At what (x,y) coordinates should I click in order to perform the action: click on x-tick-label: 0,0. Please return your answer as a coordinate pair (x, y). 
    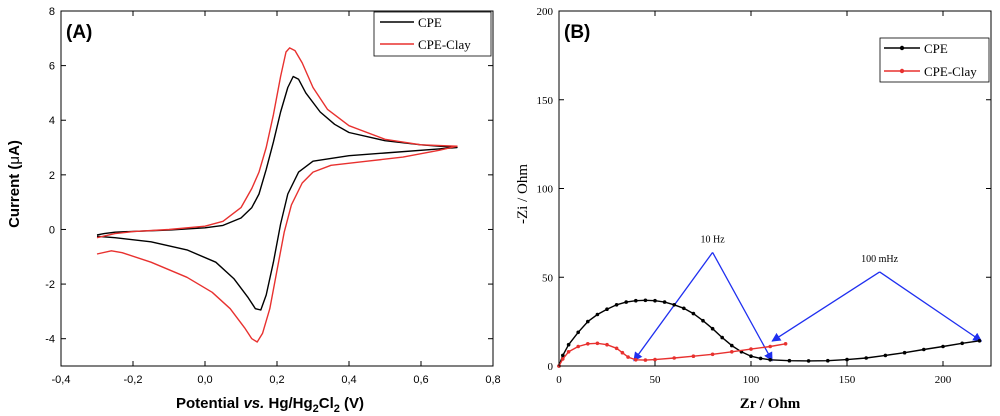
    Looking at the image, I should click on (204, 380).